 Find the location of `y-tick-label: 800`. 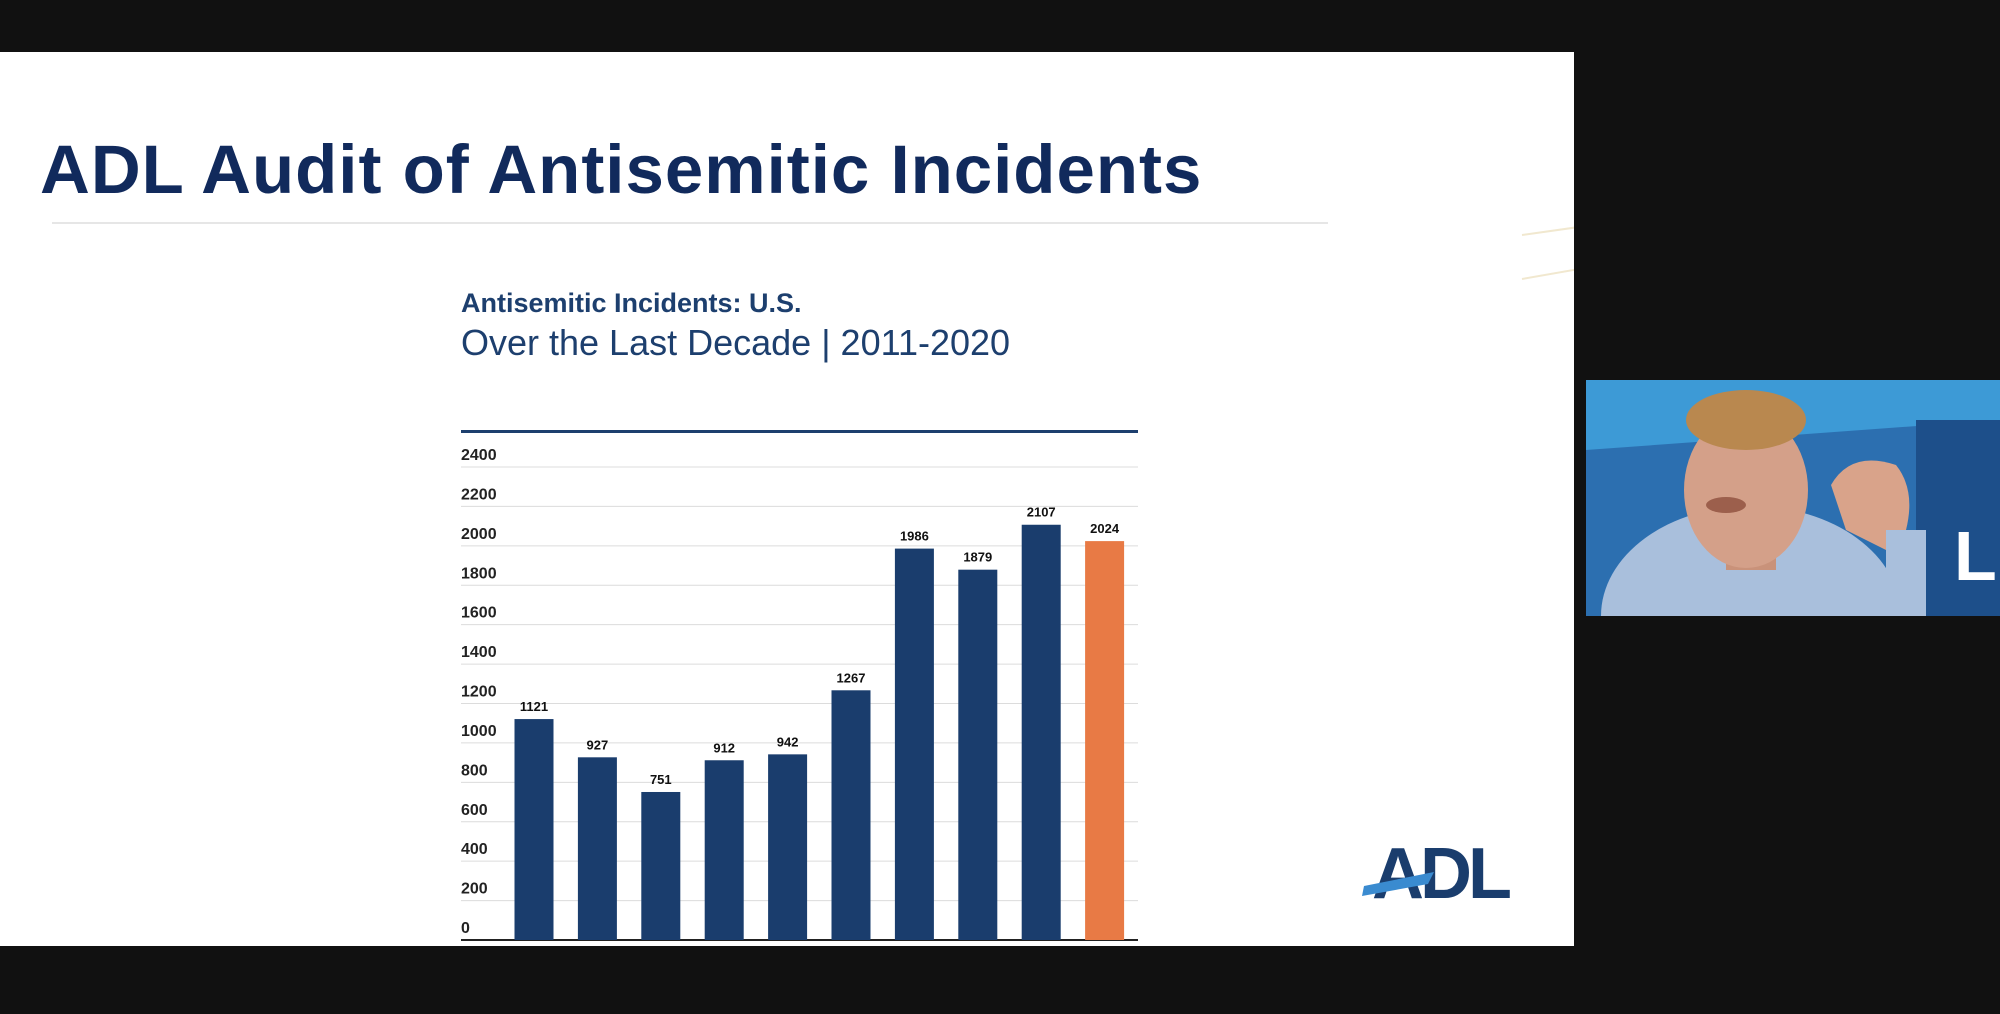

y-tick-label: 800 is located at coordinates (474, 770).